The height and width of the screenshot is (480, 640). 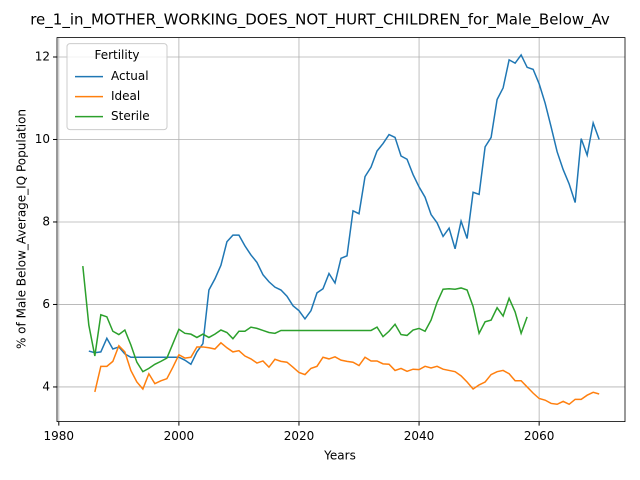 I want to click on y-tick-label: 8, so click(x=46, y=221).